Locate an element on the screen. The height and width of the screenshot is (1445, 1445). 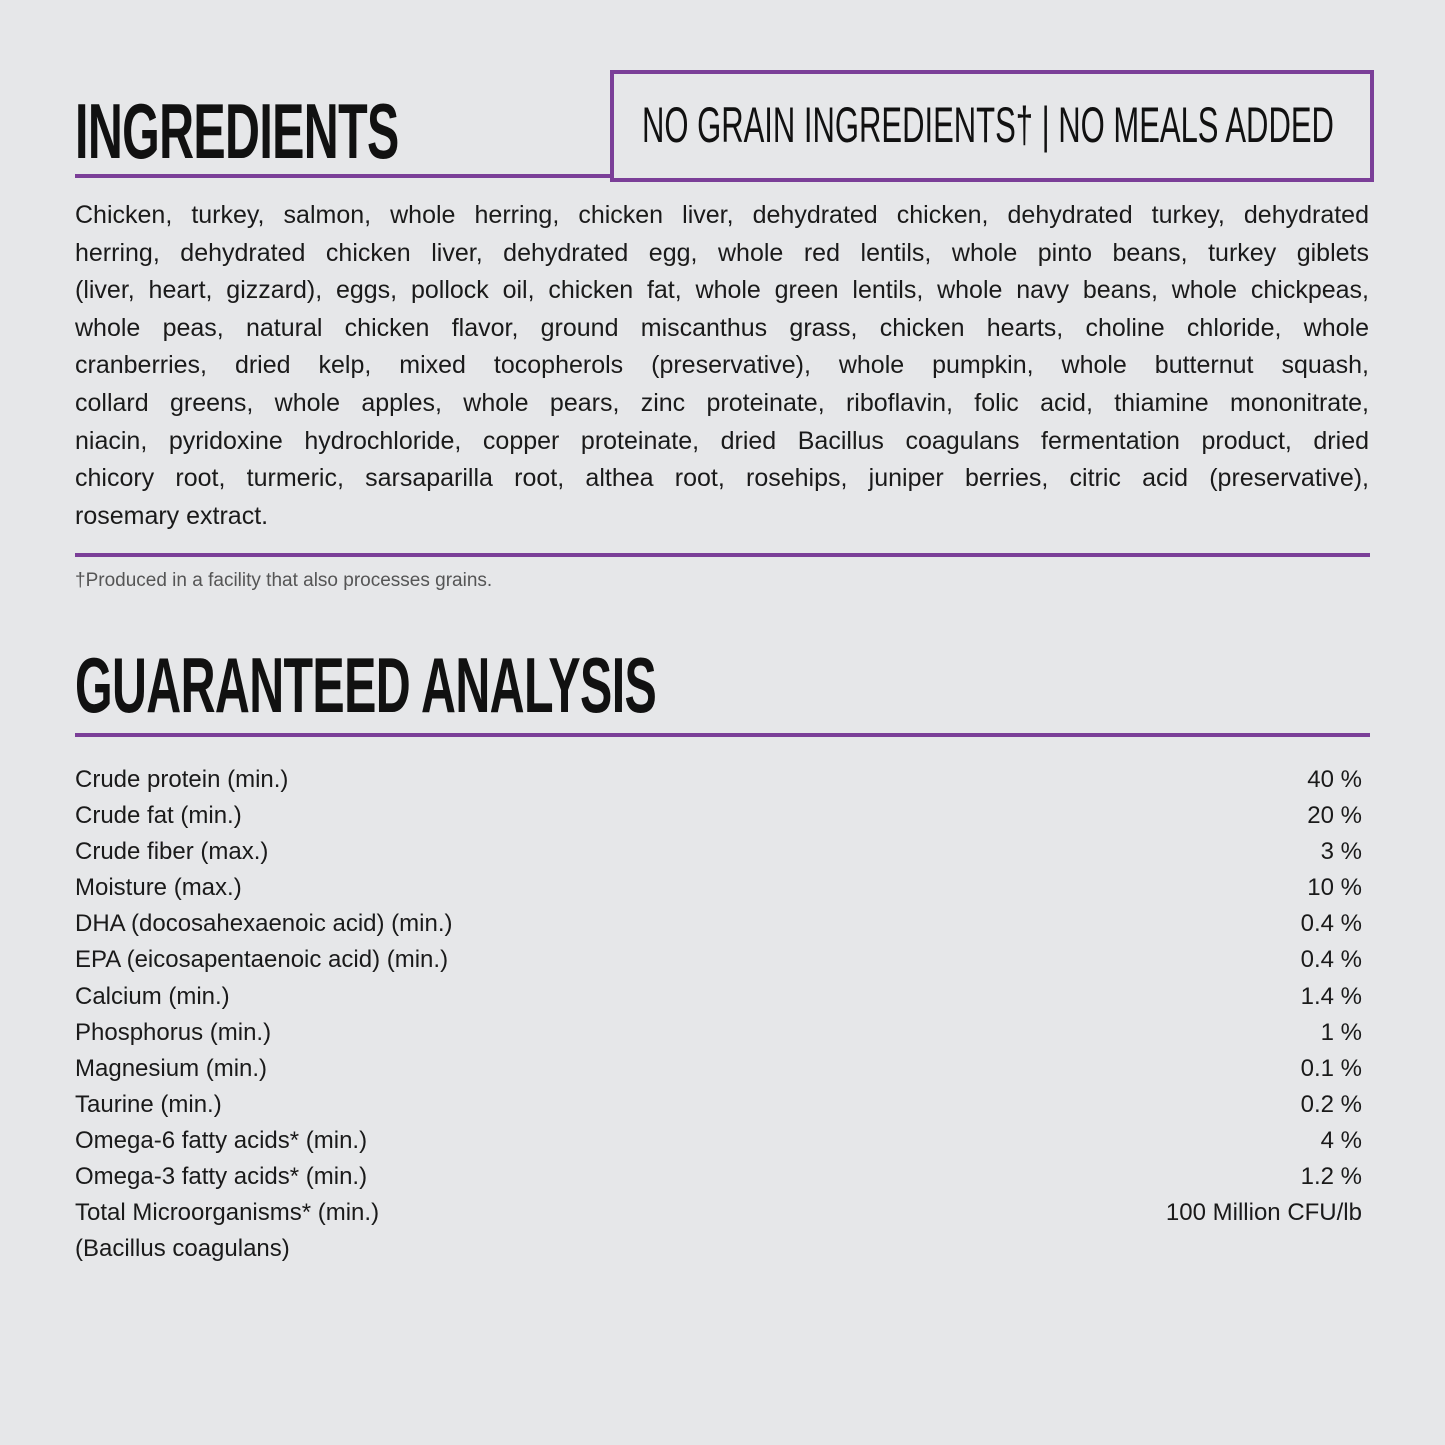
analysis-row: Phosphorus (min.) 1 % is located at coordinates (718, 1033).